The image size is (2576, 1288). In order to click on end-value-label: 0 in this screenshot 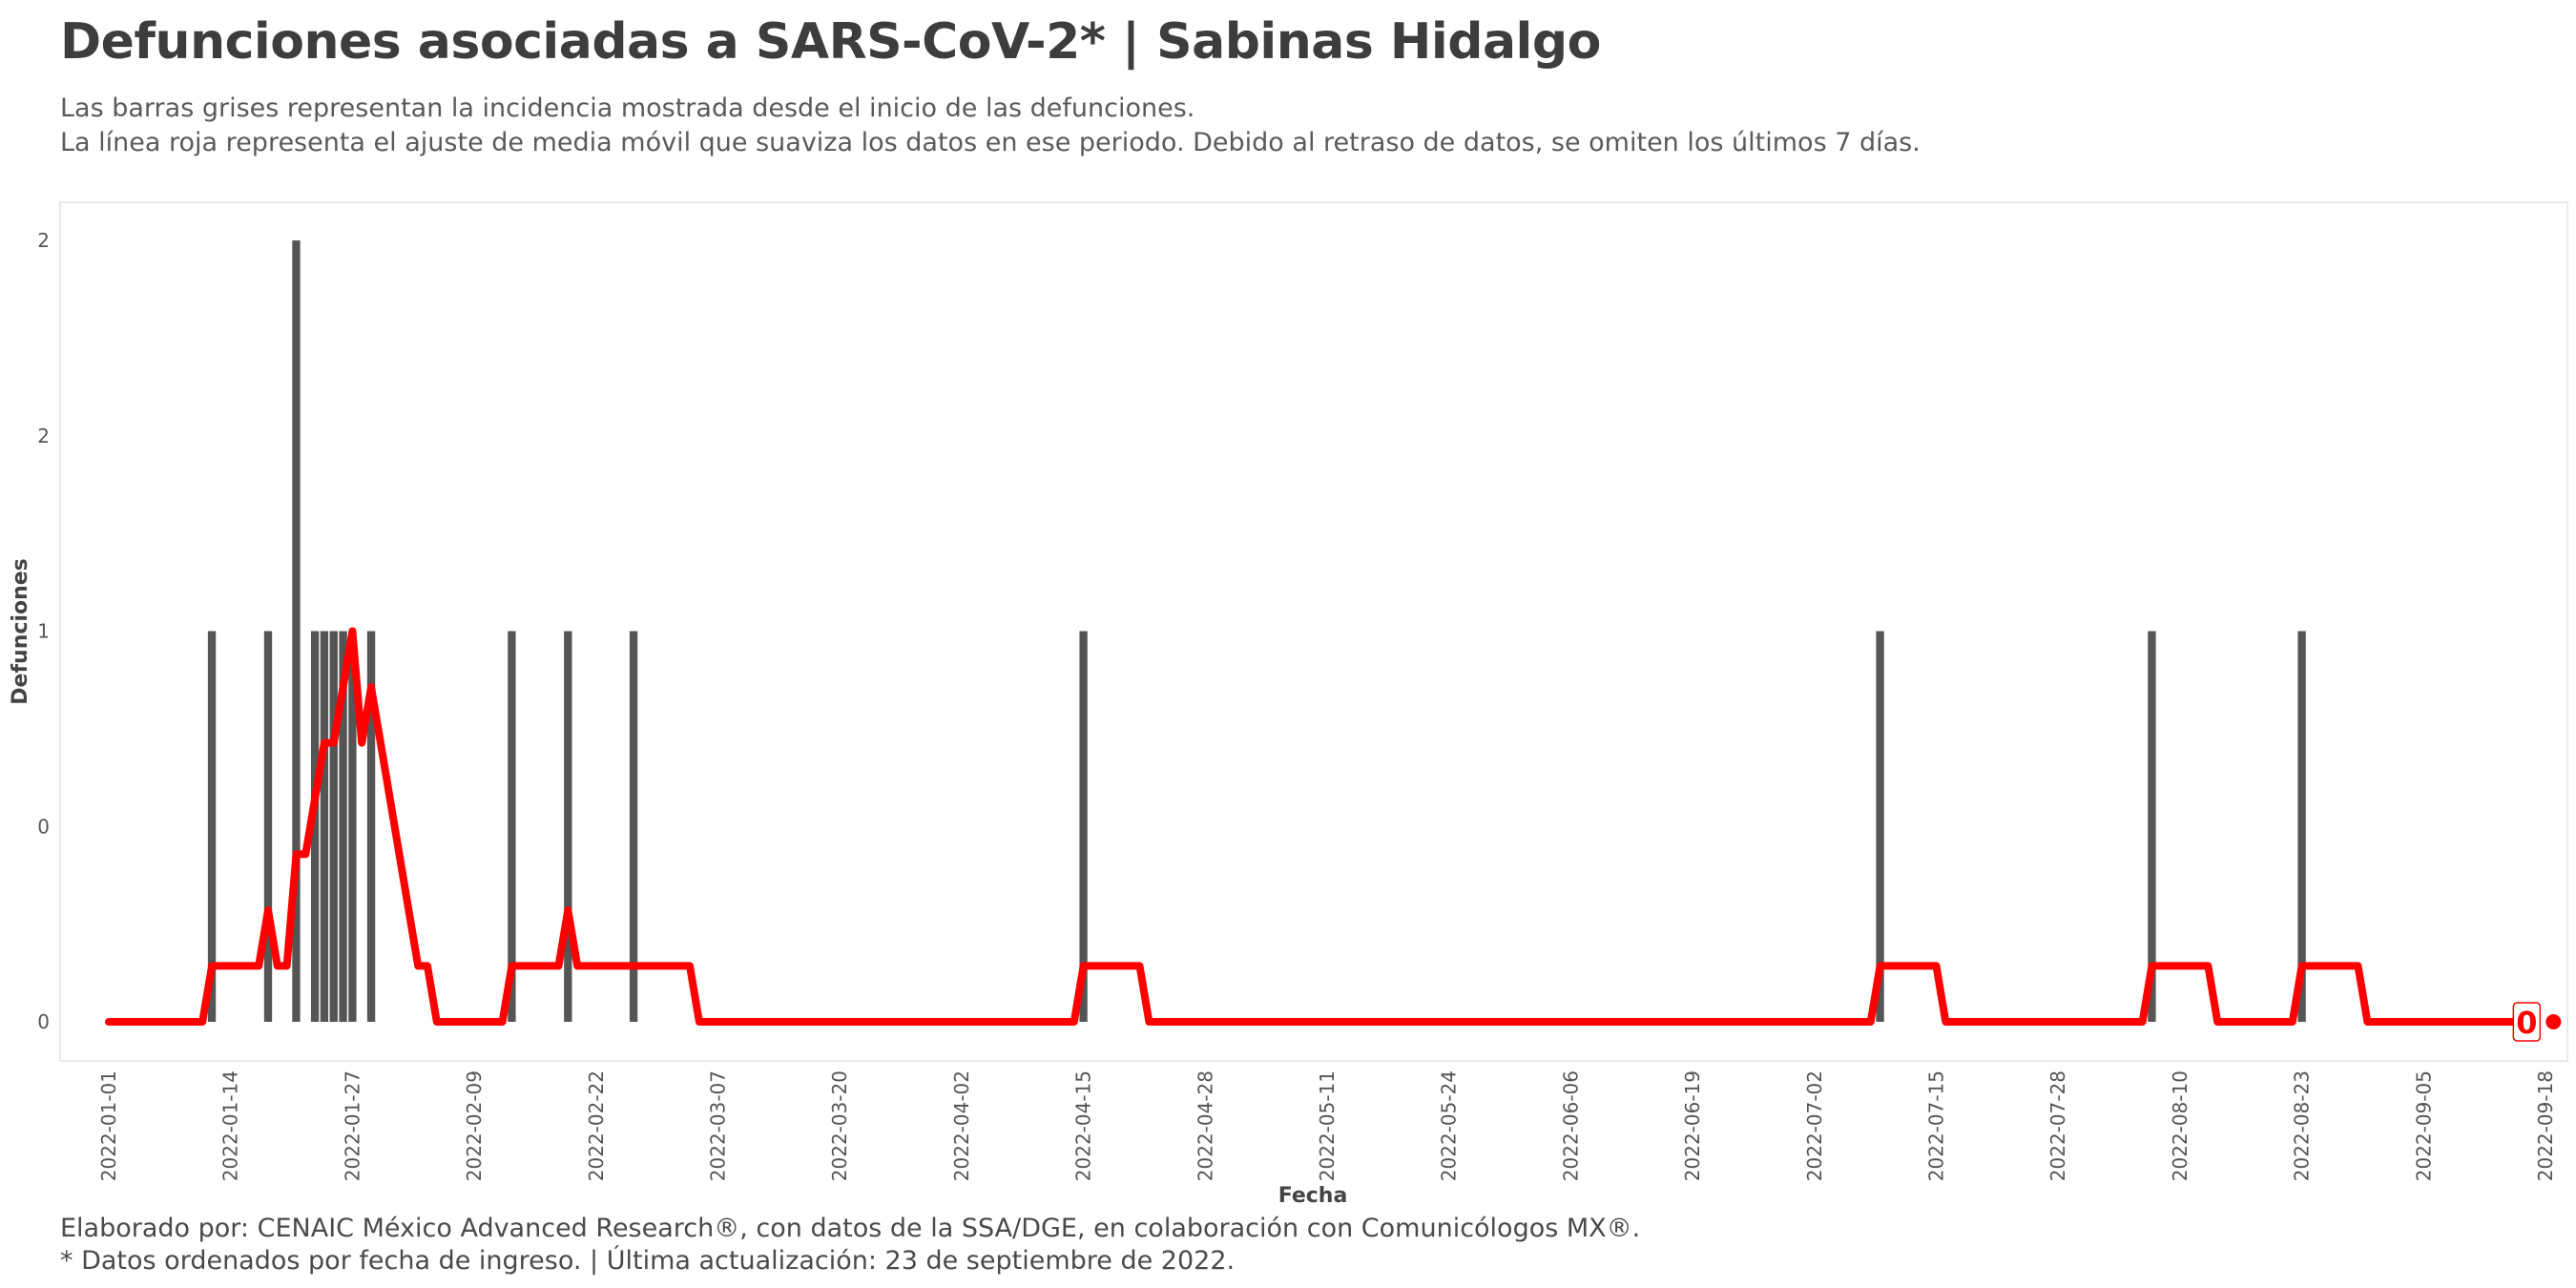, I will do `click(2526, 1023)`.